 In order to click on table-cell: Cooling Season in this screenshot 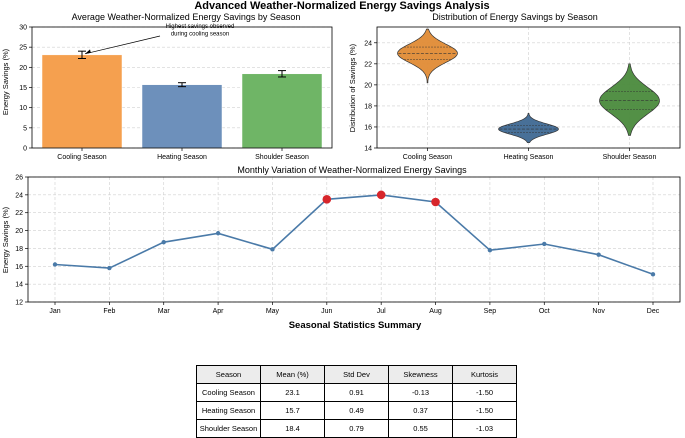, I will do `click(228, 392)`.